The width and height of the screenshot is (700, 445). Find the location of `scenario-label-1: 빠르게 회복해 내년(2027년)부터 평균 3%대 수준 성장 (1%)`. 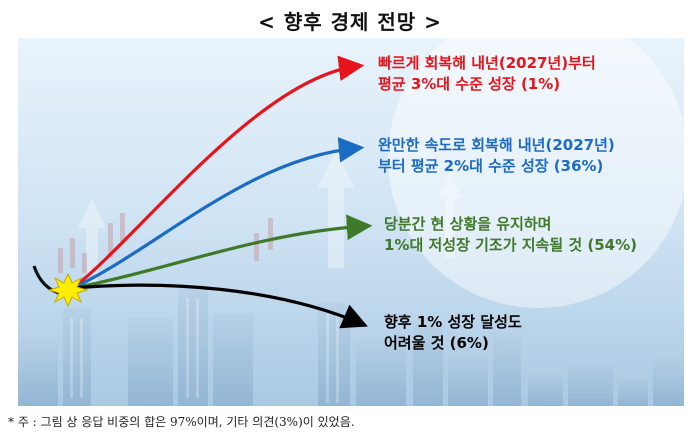

scenario-label-1: 빠르게 회복해 내년(2027년)부터 평균 3%대 수준 성장 (1%) is located at coordinates (487, 74).